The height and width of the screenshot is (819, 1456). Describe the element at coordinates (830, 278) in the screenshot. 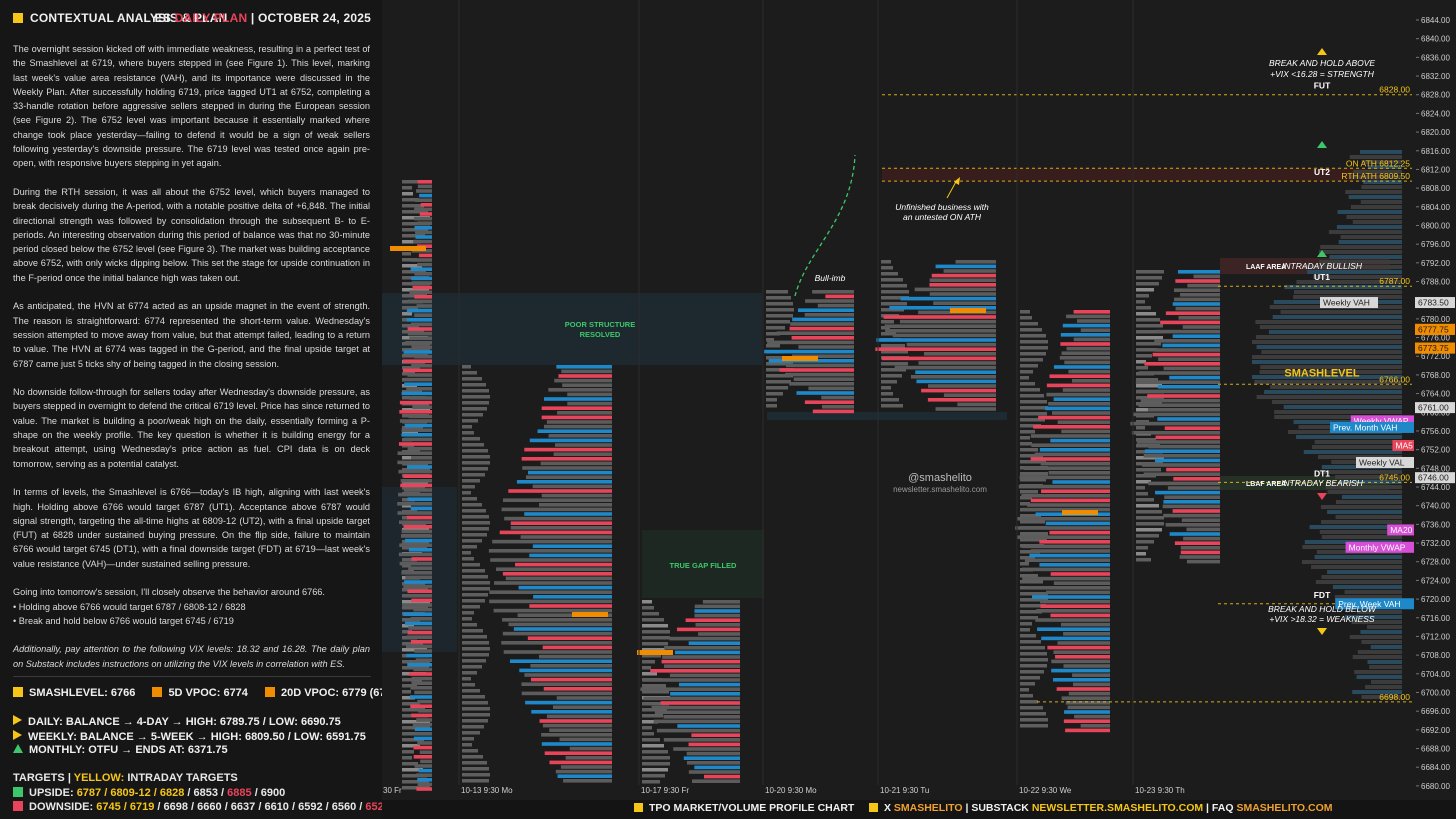

I see `bull-imb-label: Bull-imb` at that location.